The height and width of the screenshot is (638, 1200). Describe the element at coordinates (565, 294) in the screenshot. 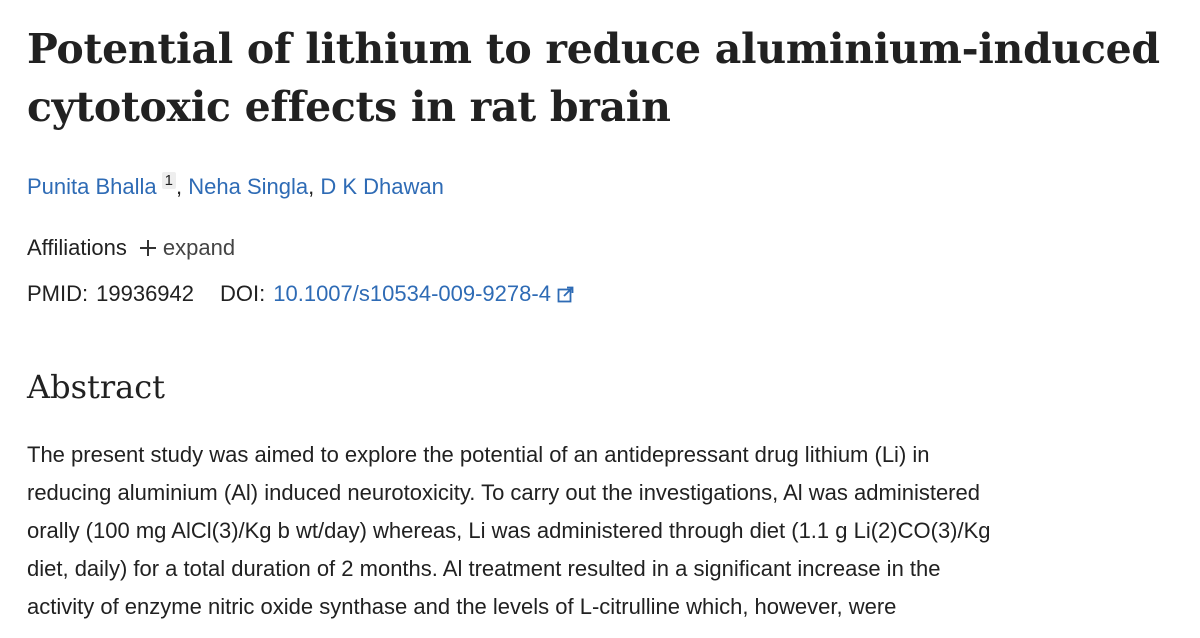

I see `external-link-icon` at that location.